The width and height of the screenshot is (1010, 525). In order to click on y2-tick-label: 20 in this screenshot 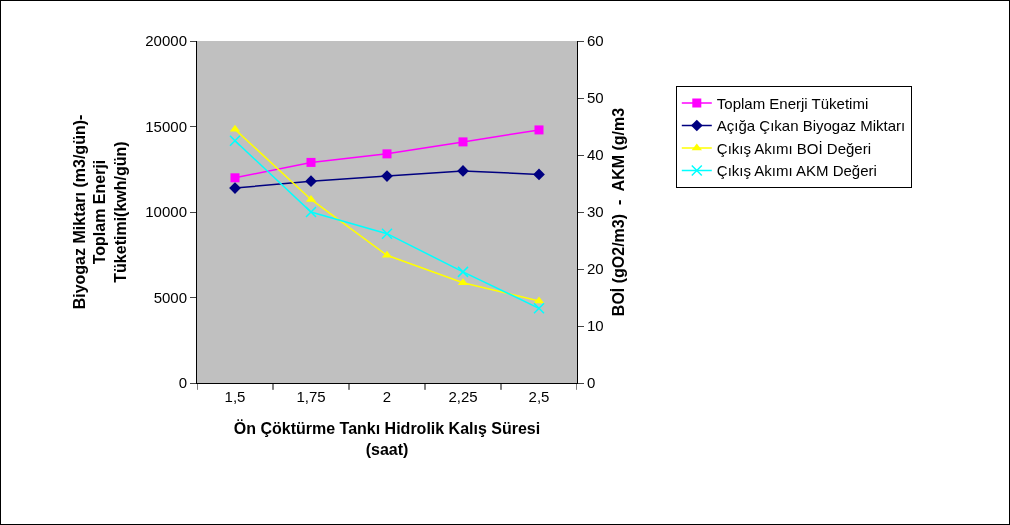, I will do `click(595, 269)`.